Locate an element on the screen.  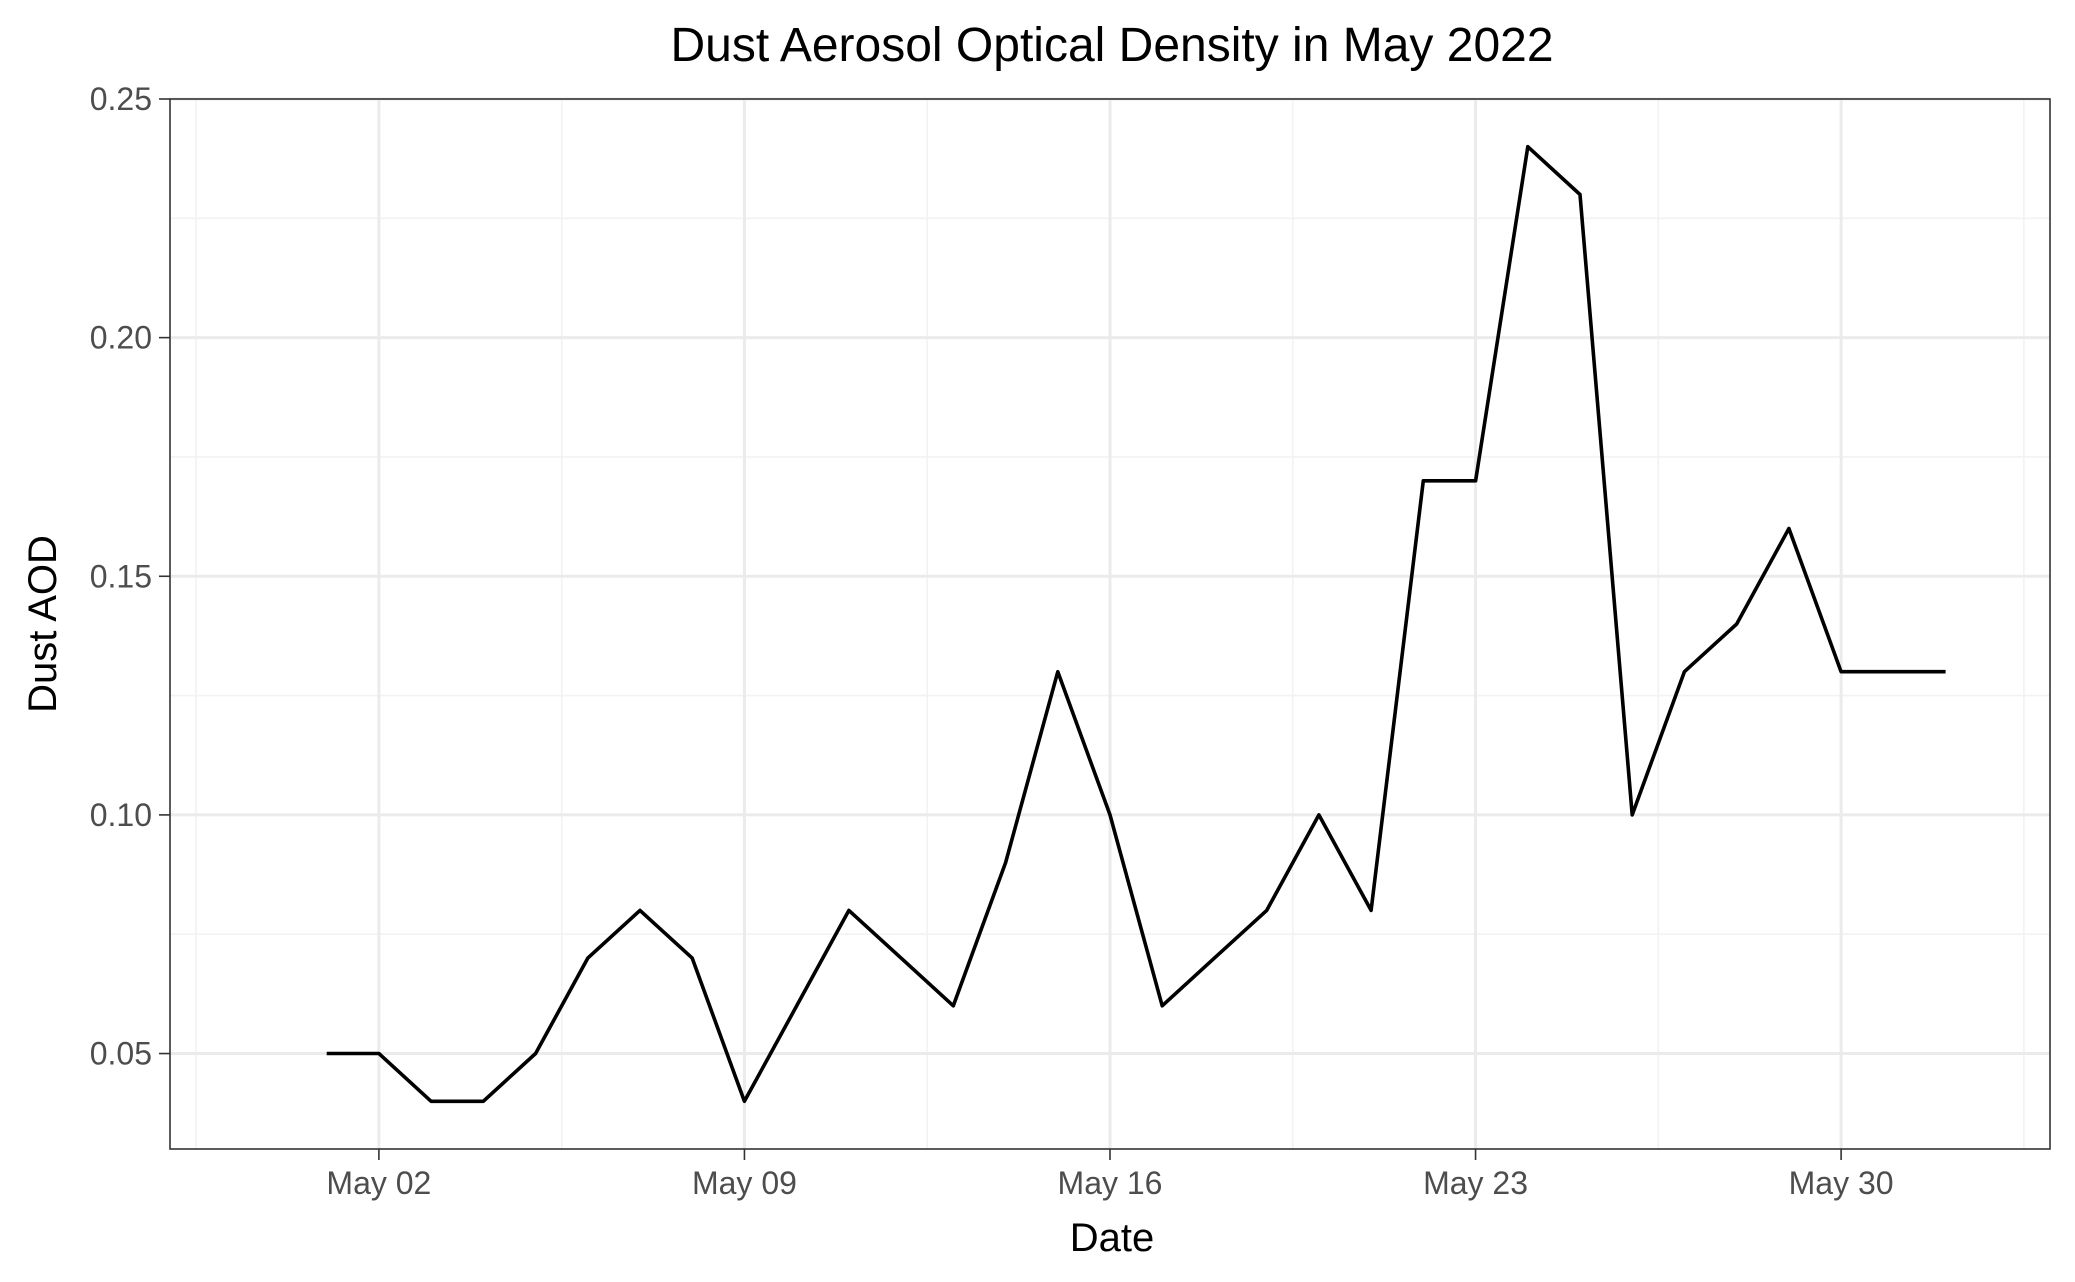
chart-title: Dust Aerosol Optical Density in May 2022 is located at coordinates (1111, 45).